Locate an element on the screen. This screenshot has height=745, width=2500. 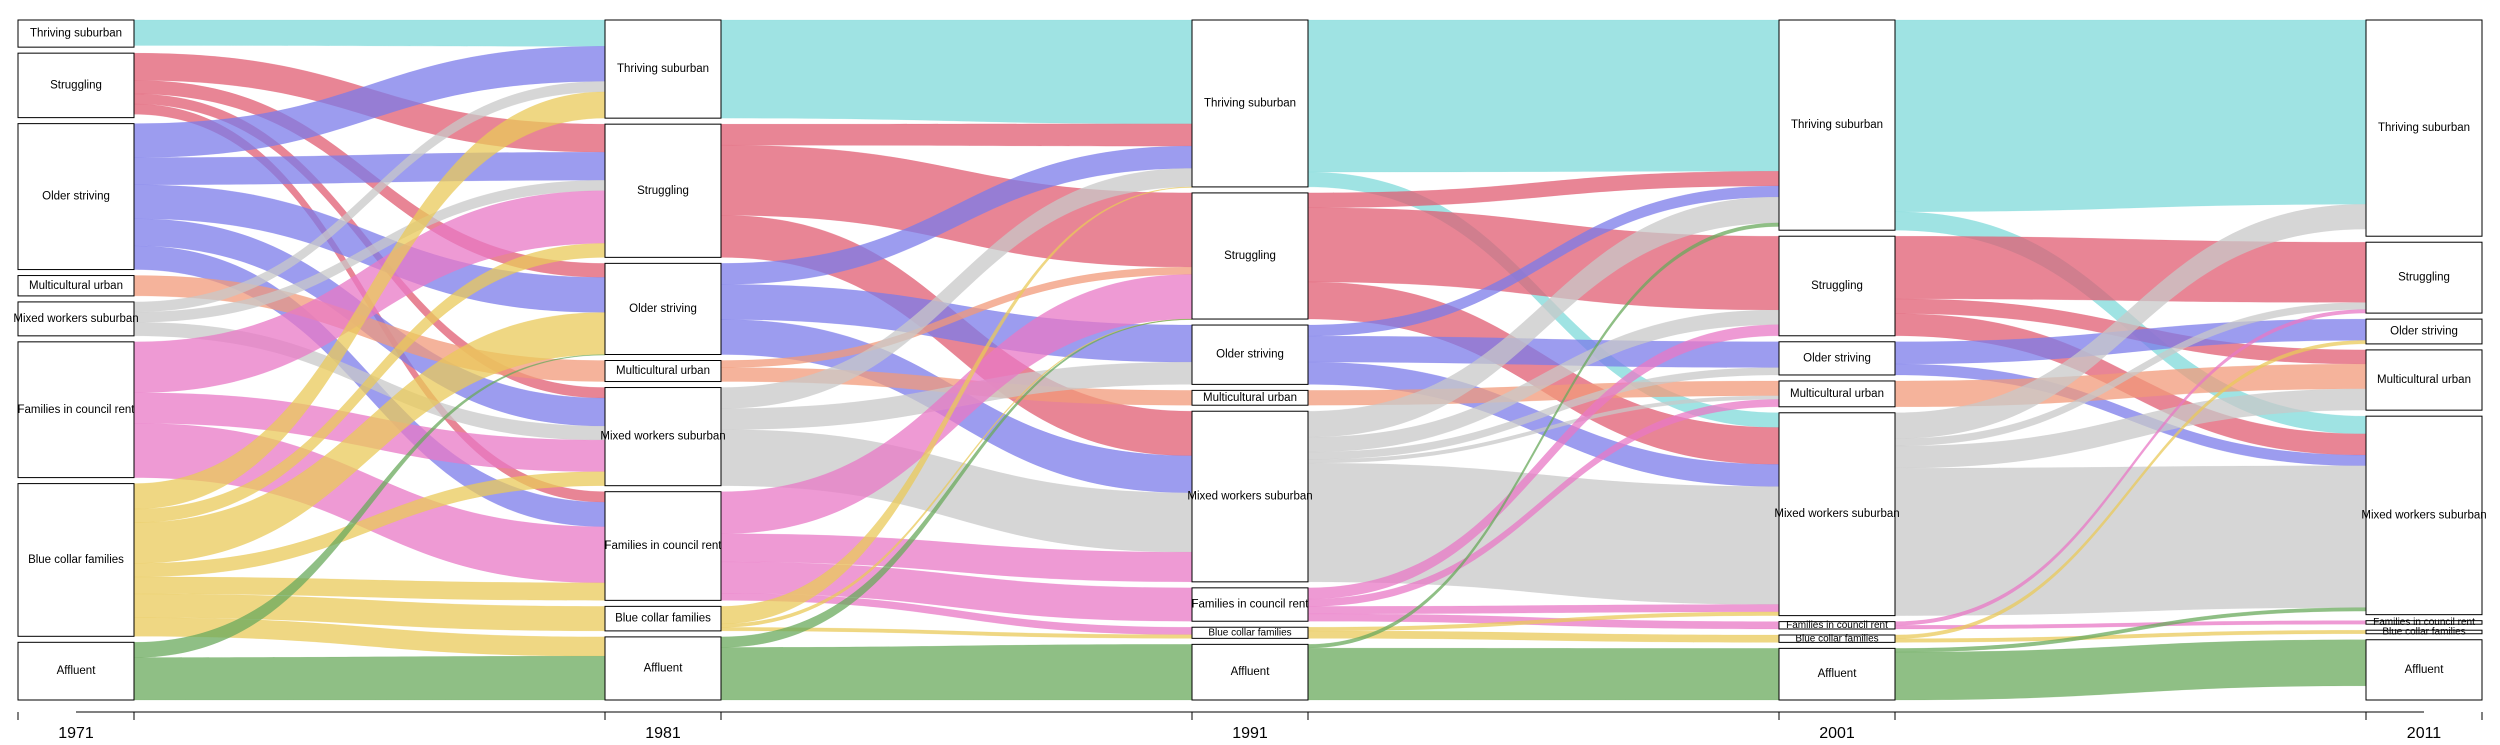
x-tick-label: 2011 is located at coordinates (2424, 732).